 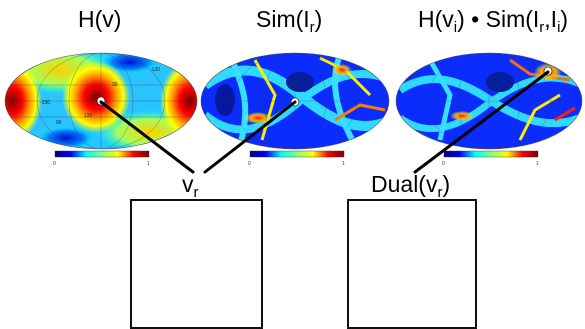 What do you see at coordinates (100, 19) in the screenshot?
I see `title-entropy: H(v)` at bounding box center [100, 19].